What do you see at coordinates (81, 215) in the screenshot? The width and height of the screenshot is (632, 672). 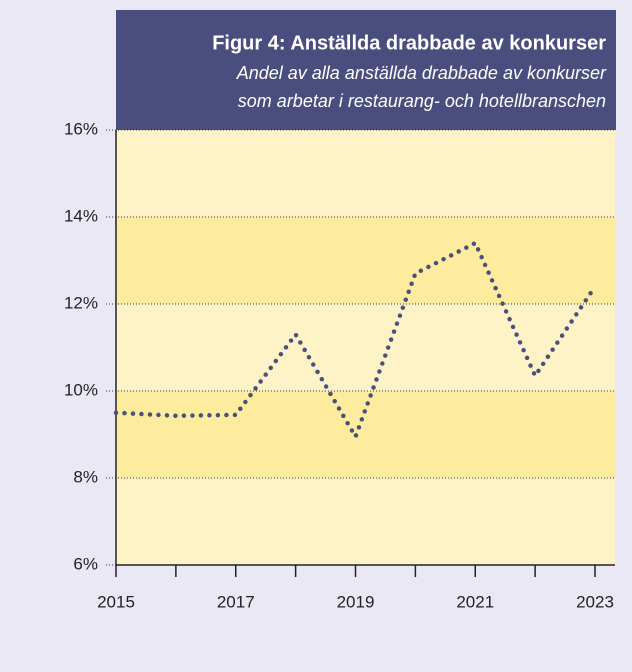 I see `y-tick-label: 14%` at bounding box center [81, 215].